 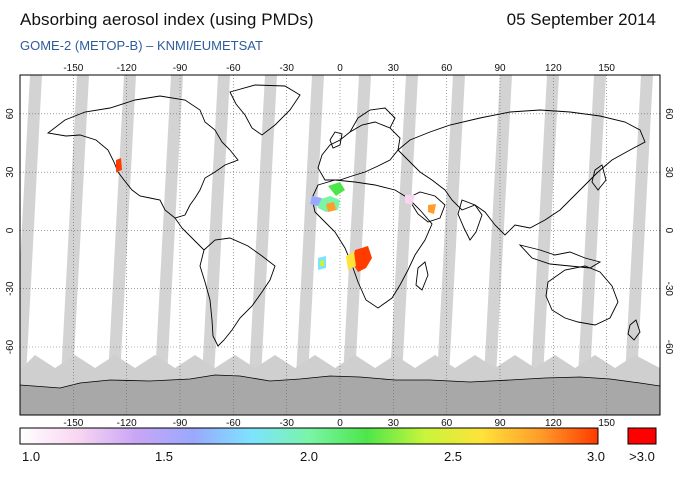 What do you see at coordinates (164, 456) in the screenshot?
I see `colorbar-label-1-5: 1.5` at bounding box center [164, 456].